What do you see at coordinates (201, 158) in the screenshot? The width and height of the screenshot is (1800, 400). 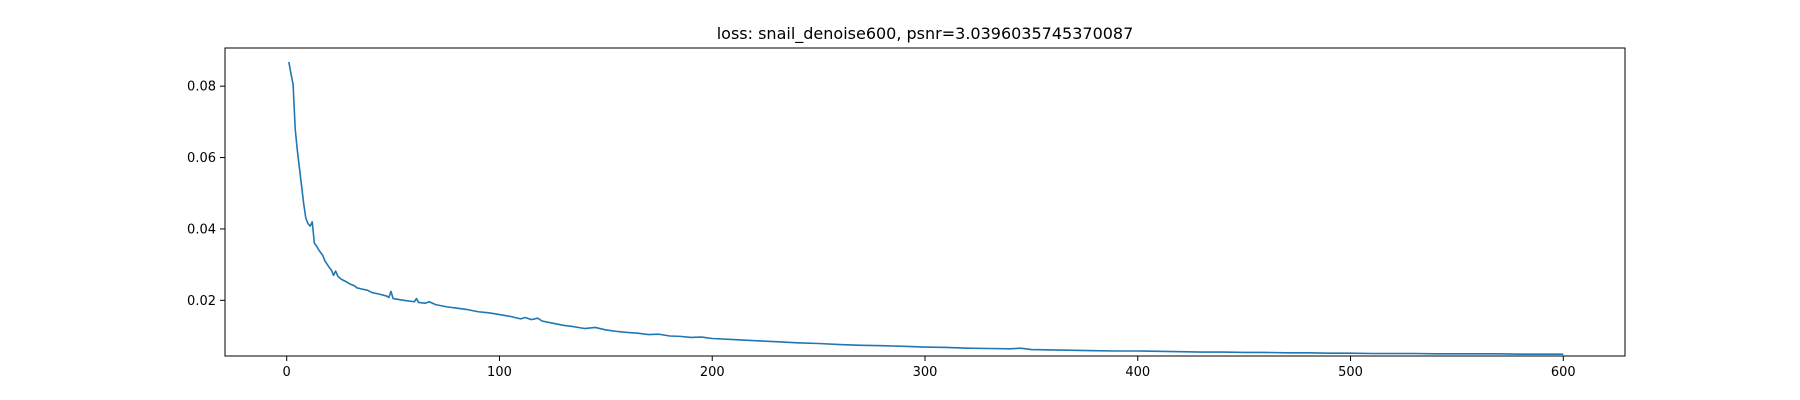 I see `y-tick-label: 0.06` at bounding box center [201, 158].